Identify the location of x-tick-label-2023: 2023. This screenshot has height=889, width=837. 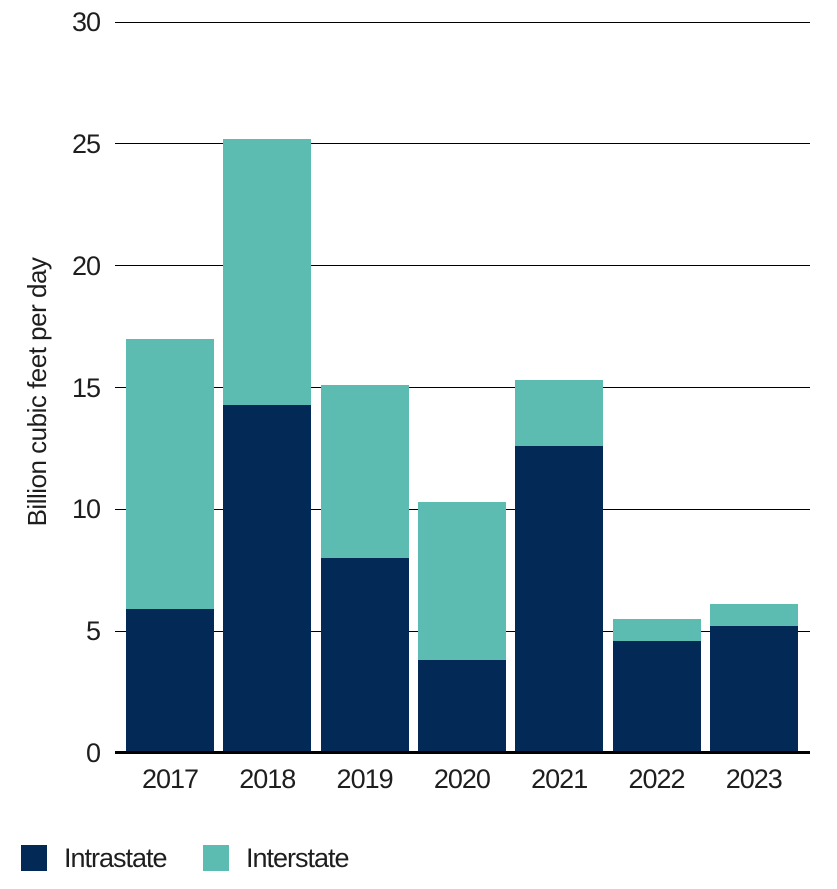
(754, 779).